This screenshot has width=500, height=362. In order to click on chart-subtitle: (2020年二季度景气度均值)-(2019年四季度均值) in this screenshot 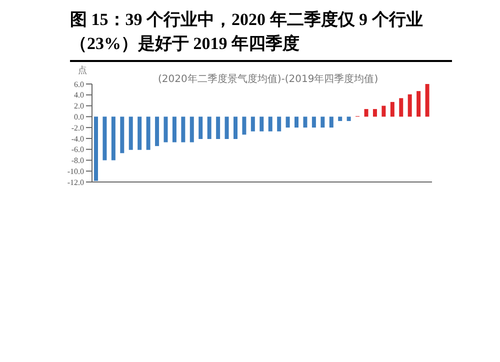, I will do `click(268, 79)`.